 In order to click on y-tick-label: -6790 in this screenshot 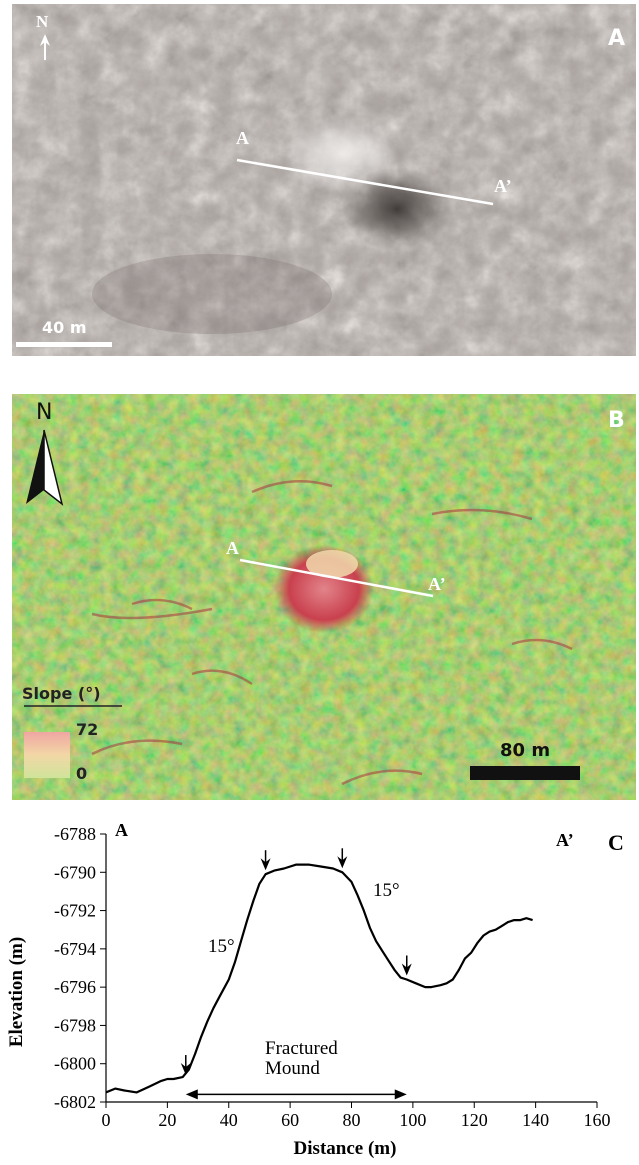, I will do `click(75, 872)`.